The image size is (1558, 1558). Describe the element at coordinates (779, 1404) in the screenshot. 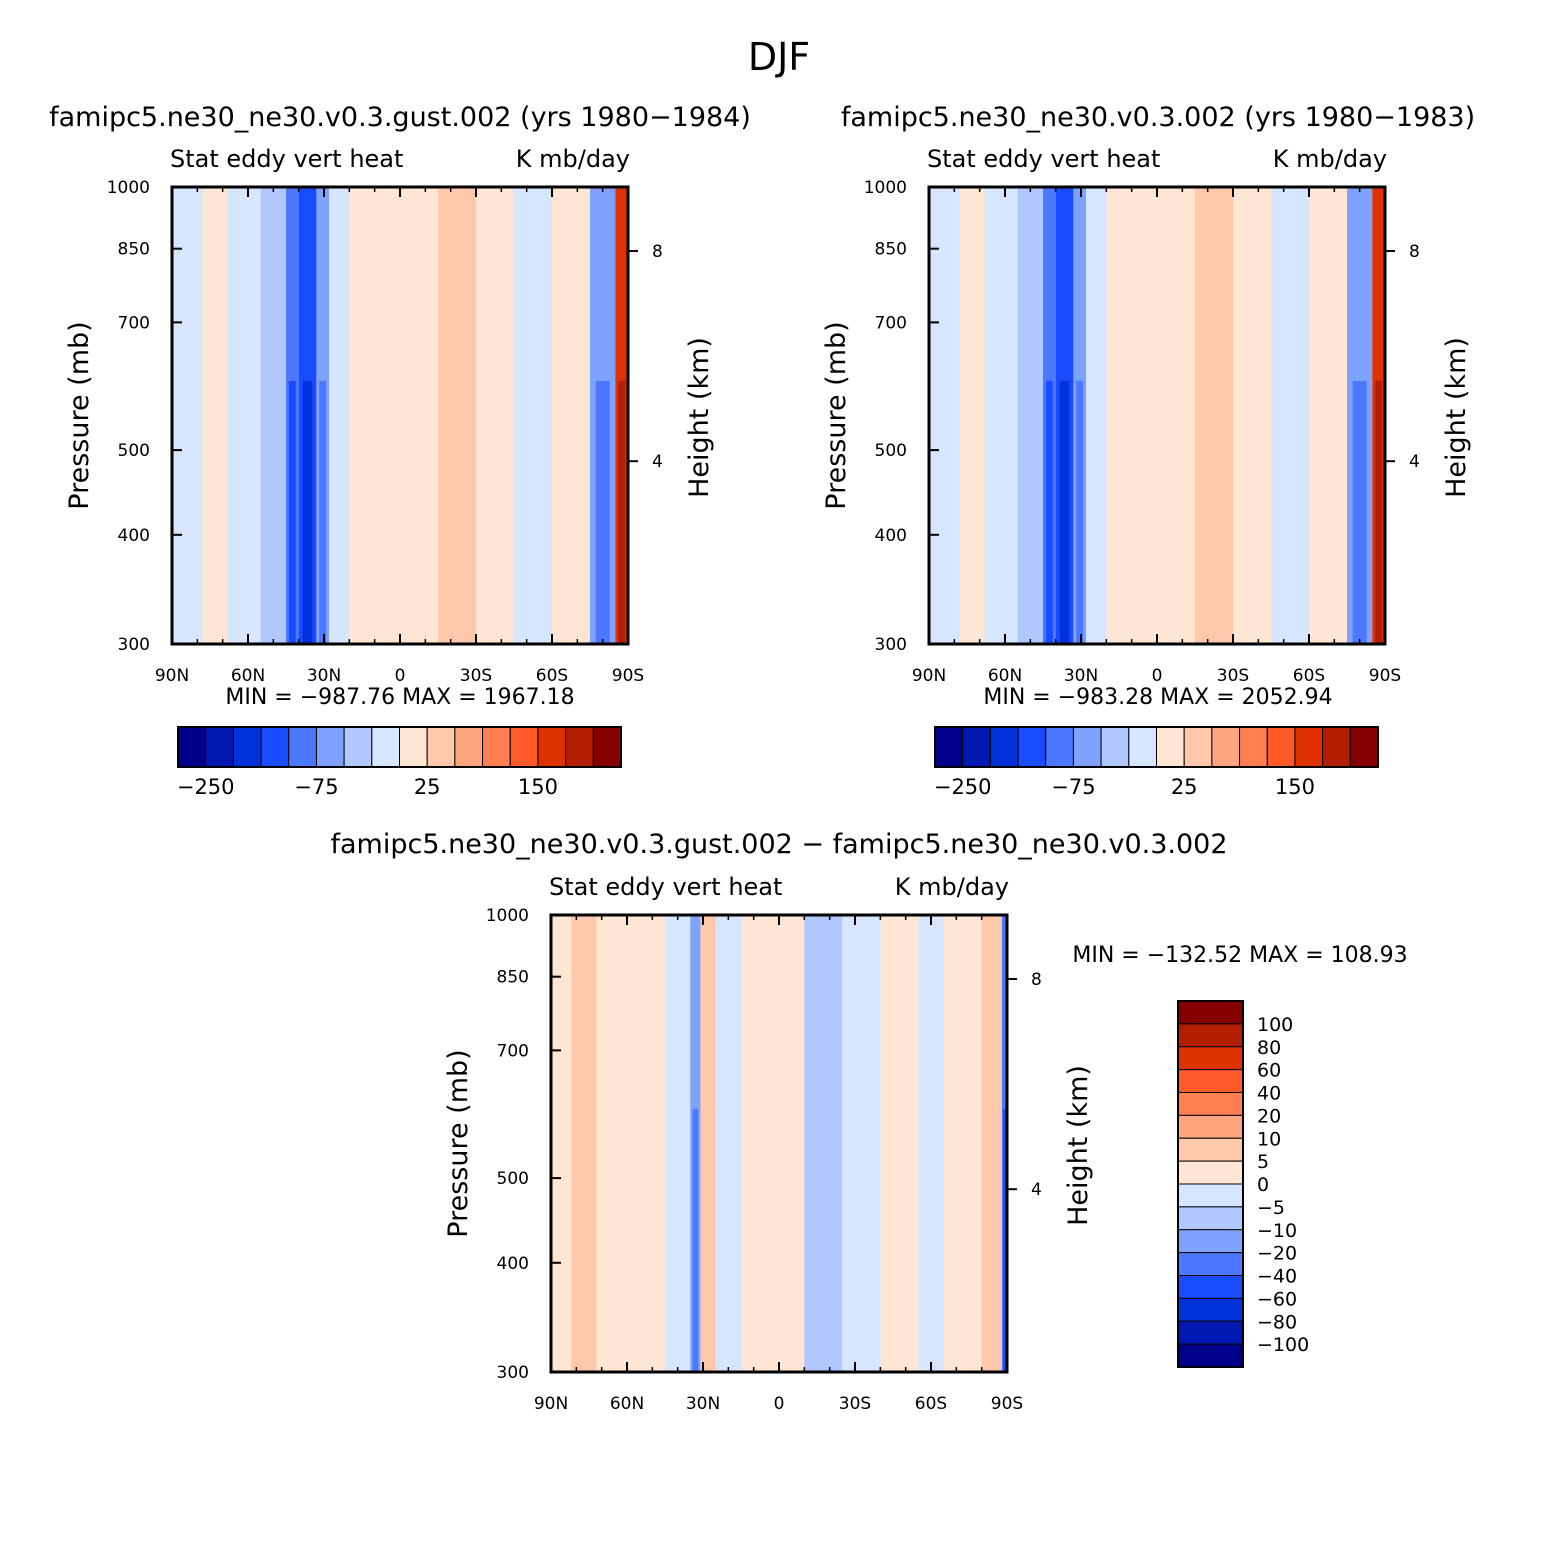

I see `x-tick-label: 0` at that location.